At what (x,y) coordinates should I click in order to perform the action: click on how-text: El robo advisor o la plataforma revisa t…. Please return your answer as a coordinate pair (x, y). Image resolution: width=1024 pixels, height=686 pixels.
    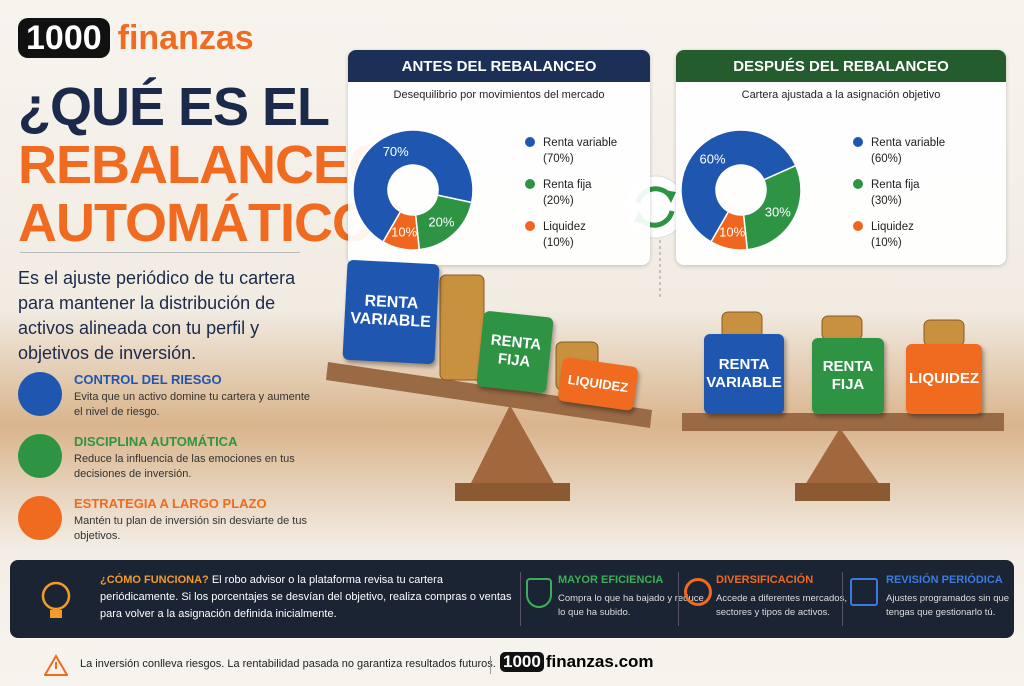
    Looking at the image, I should click on (306, 597).